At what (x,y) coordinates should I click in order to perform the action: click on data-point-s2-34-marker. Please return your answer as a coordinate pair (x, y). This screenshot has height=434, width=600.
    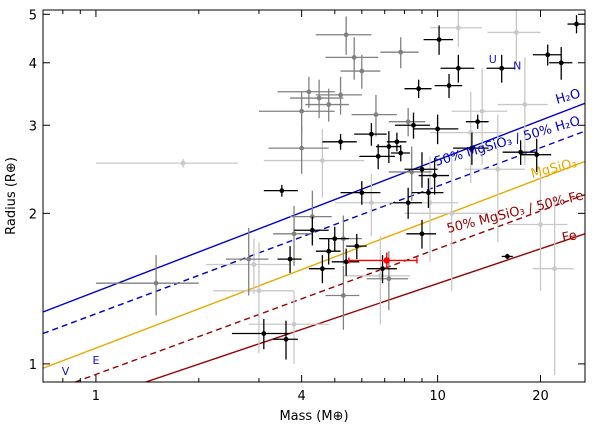
    Looking at the image, I should click on (548, 55).